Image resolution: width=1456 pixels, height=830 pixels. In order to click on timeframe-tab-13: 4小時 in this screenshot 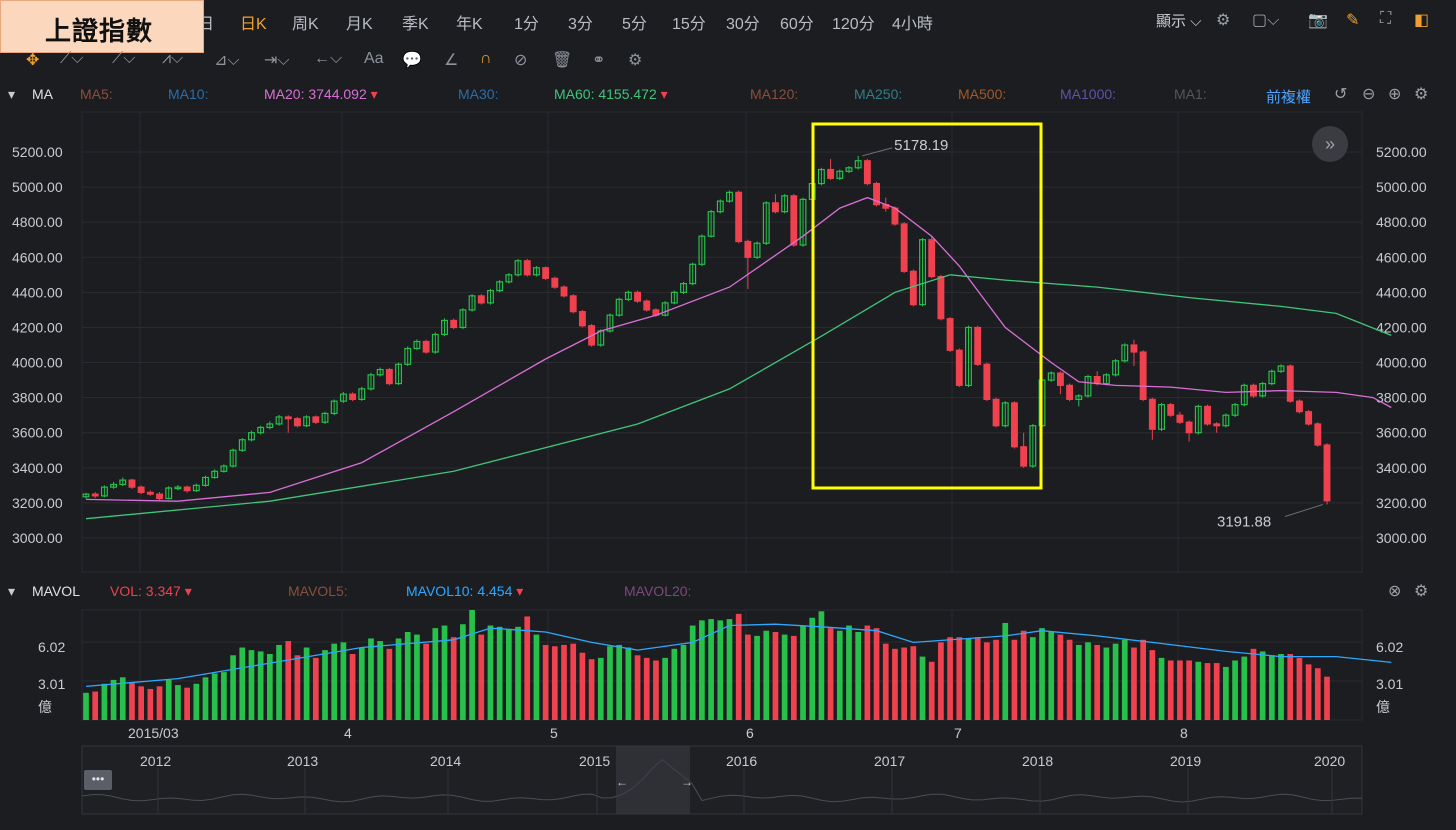, I will do `click(912, 24)`.